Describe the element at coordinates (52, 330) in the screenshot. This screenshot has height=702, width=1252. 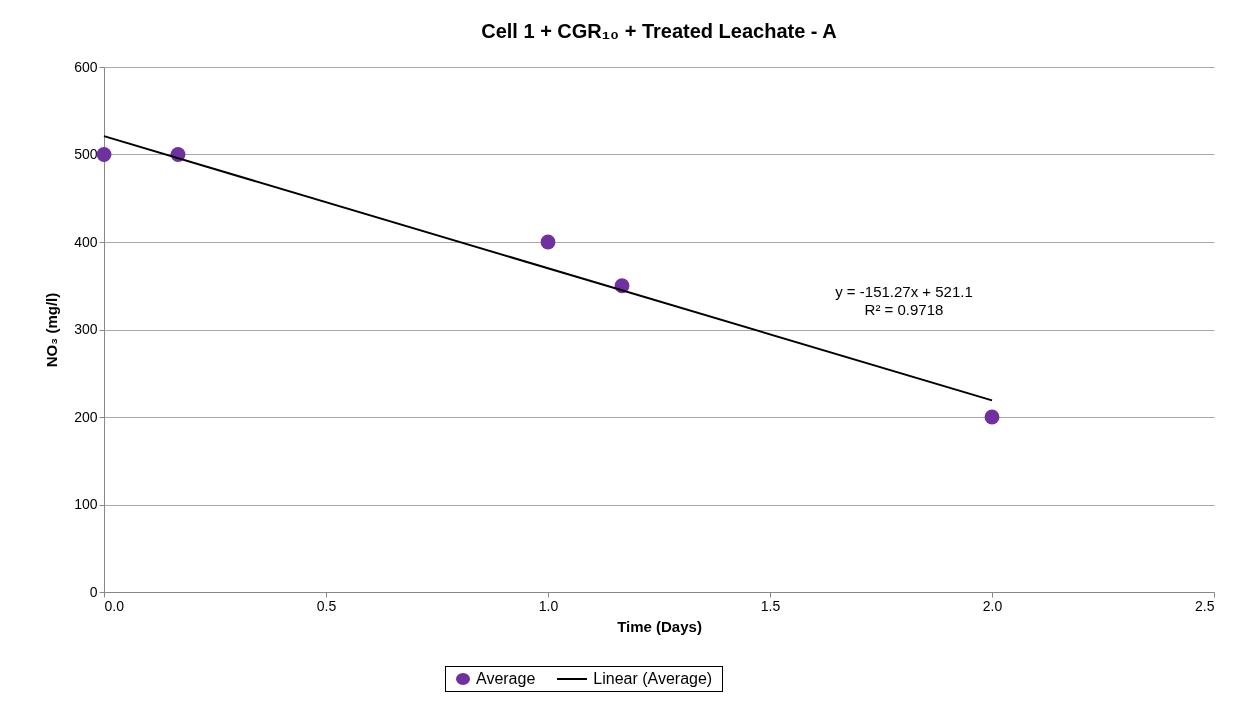
I see `y-axis-title: NO₃ (mg/l)` at that location.